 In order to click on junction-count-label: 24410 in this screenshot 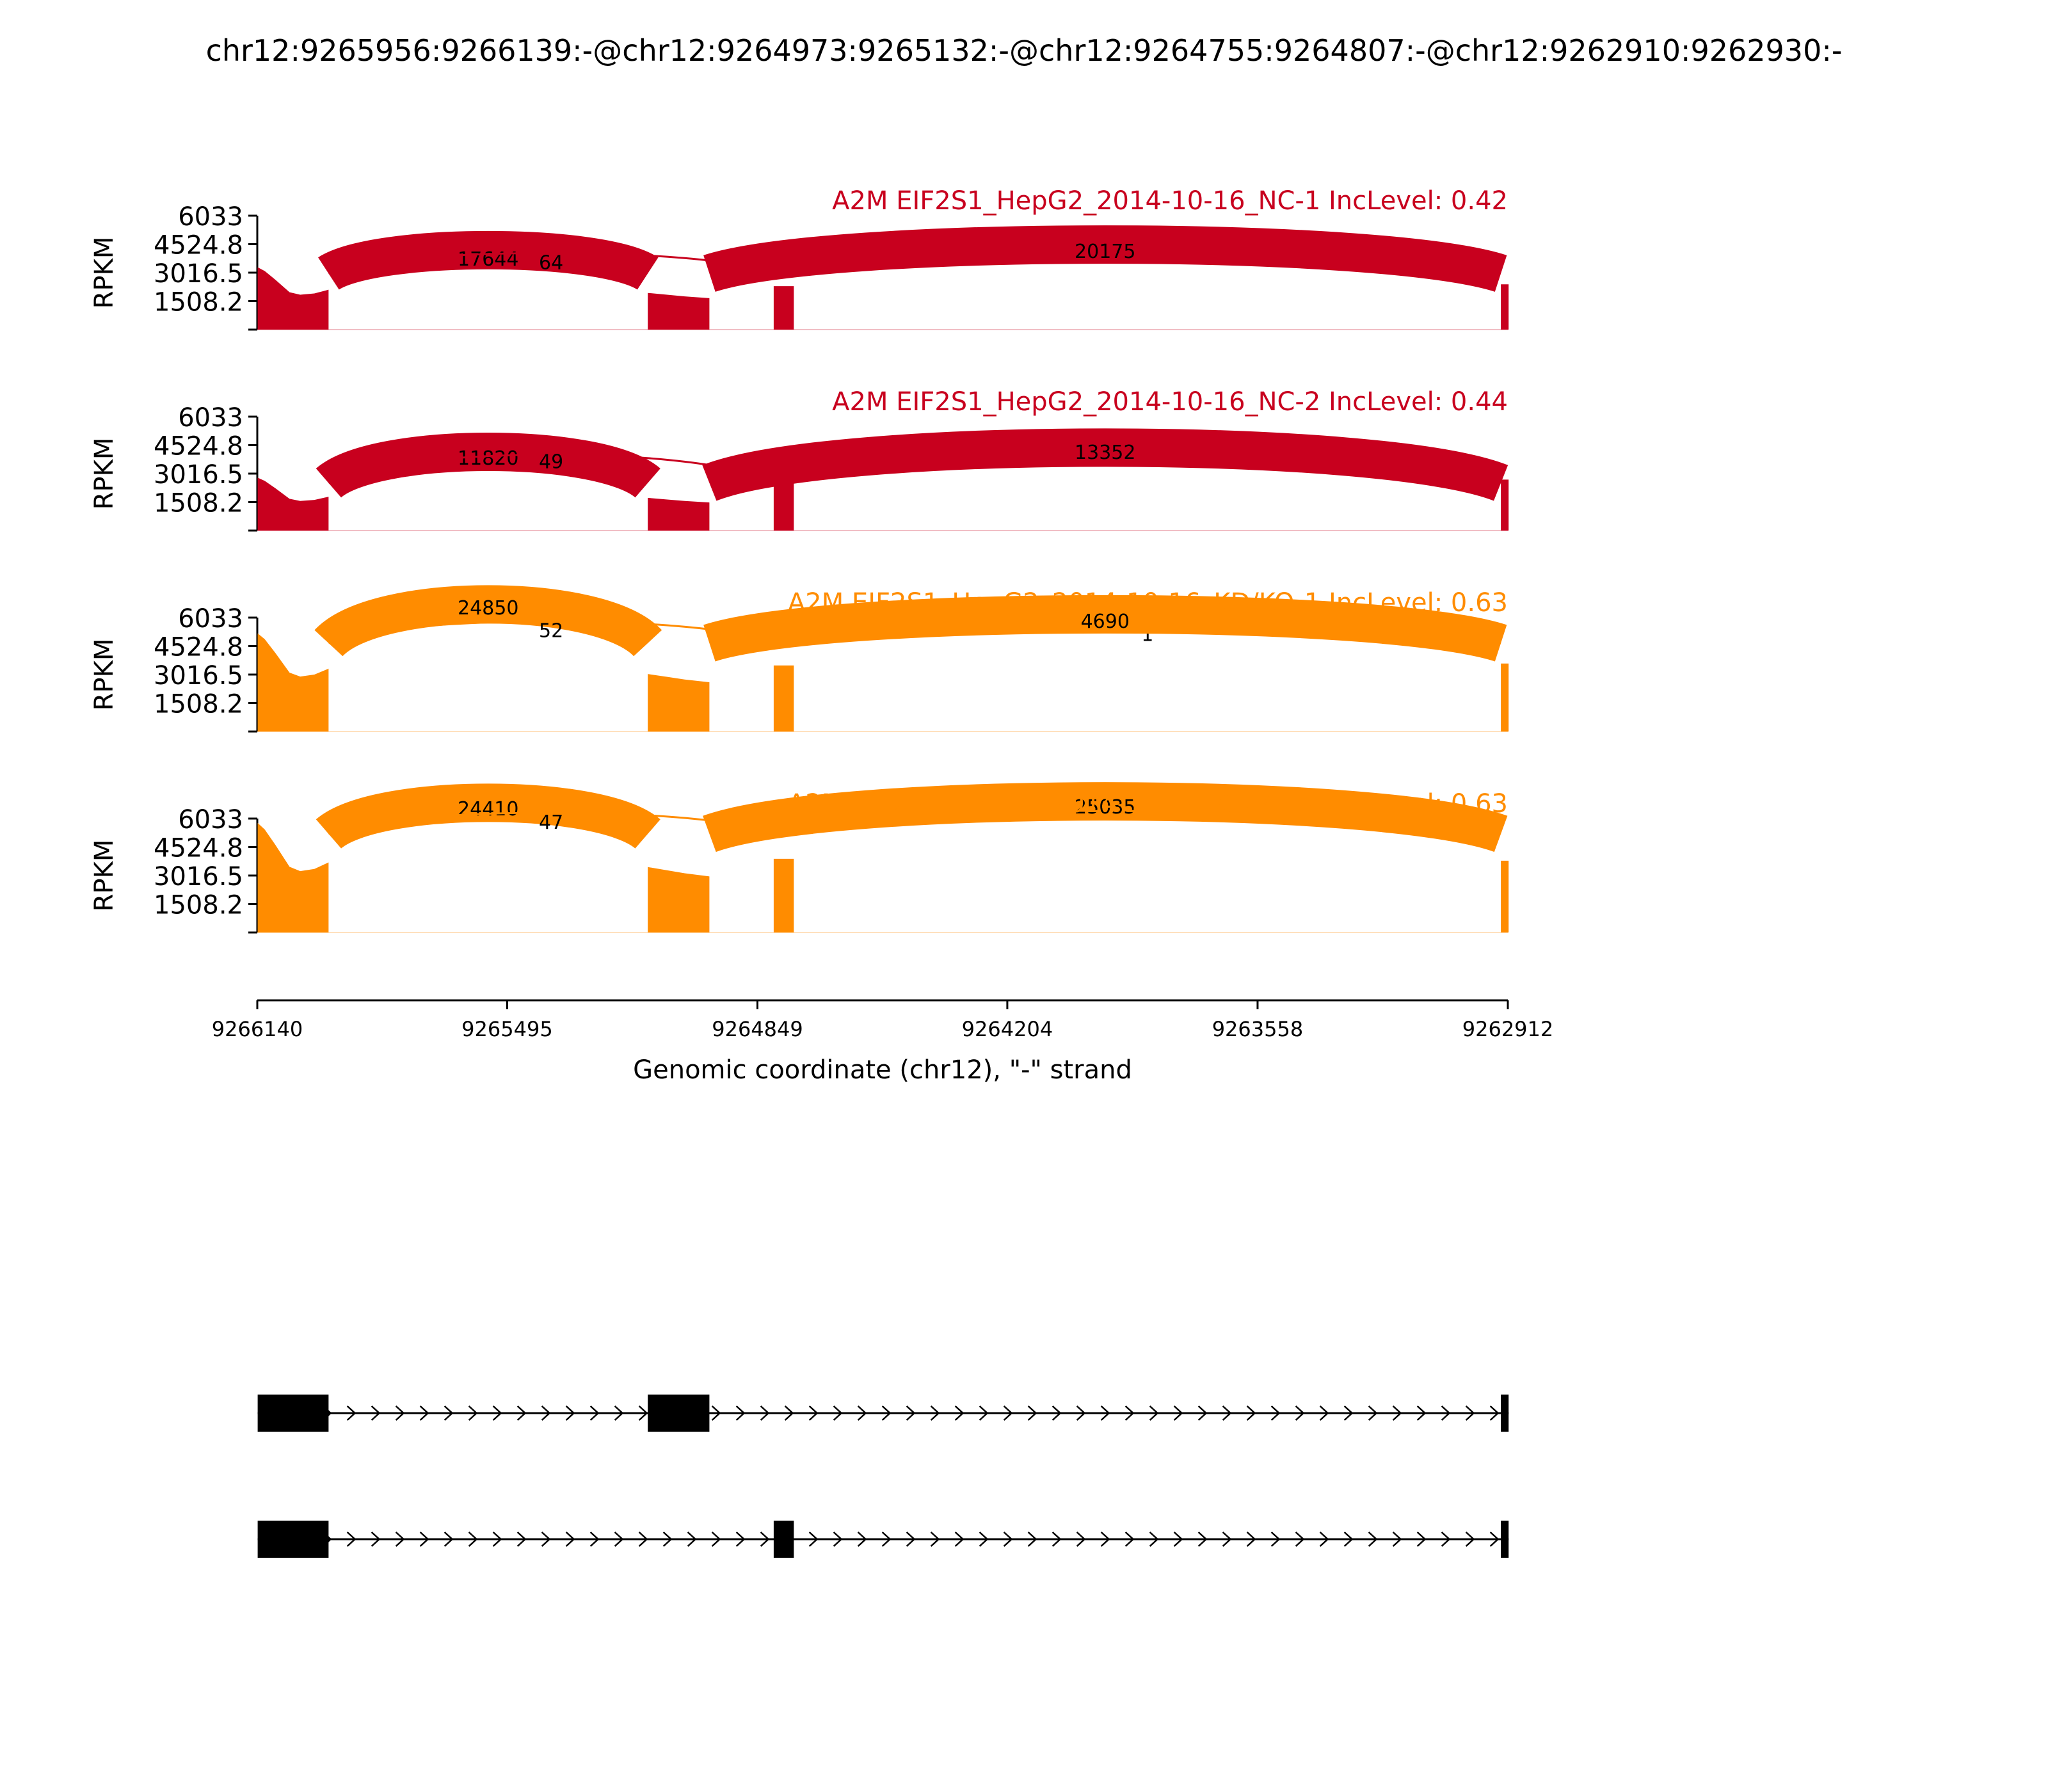, I will do `click(488, 809)`.